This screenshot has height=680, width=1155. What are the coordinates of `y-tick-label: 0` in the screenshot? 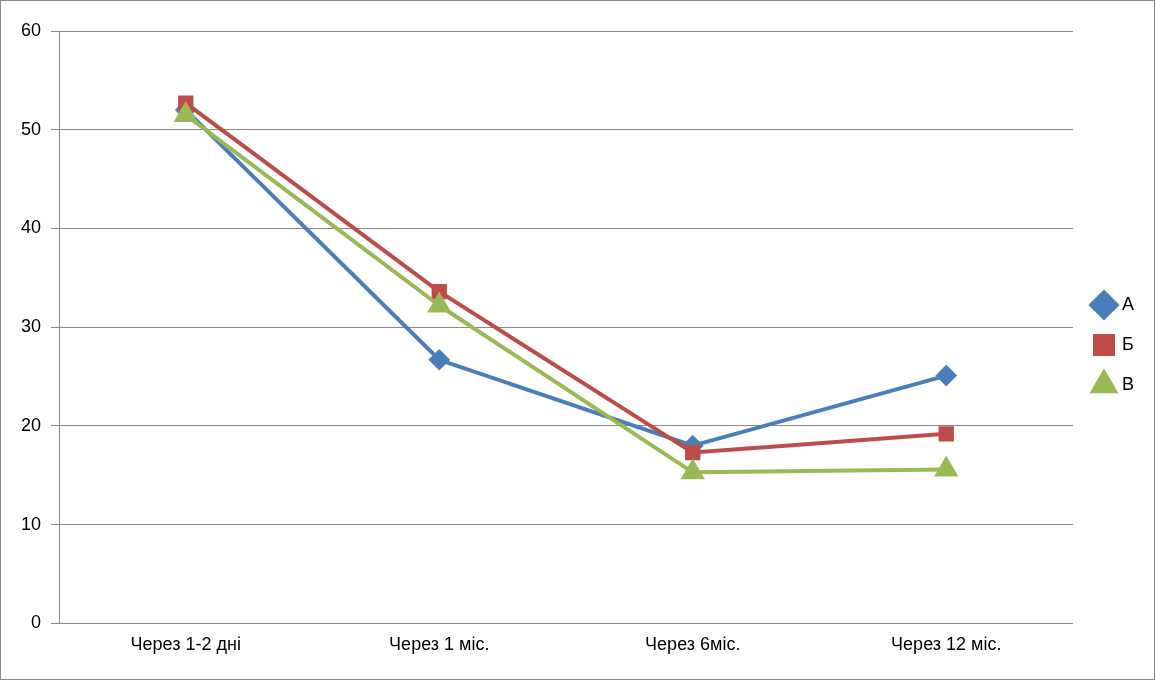 It's located at (36, 622).